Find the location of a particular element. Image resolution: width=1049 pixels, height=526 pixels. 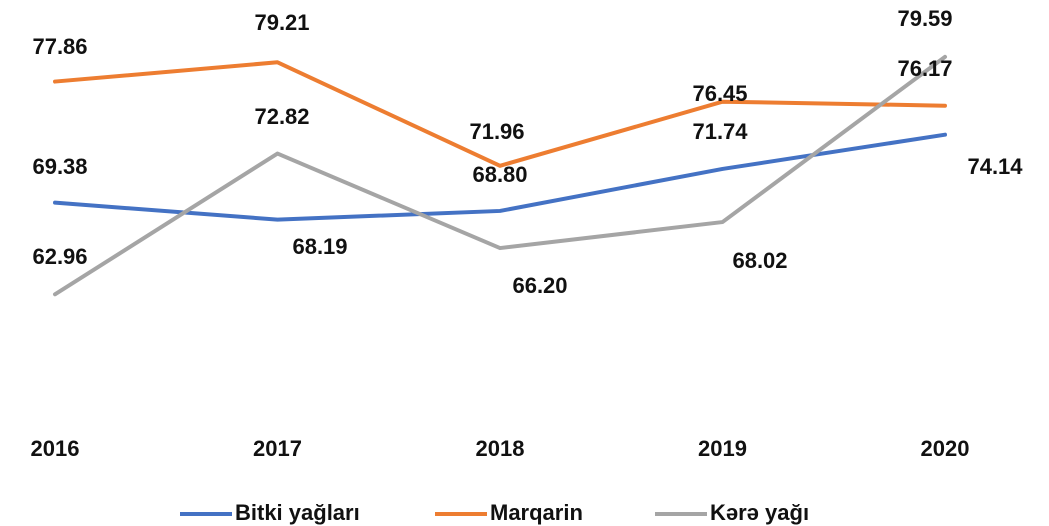

data-label: 74.14 is located at coordinates (995, 166).